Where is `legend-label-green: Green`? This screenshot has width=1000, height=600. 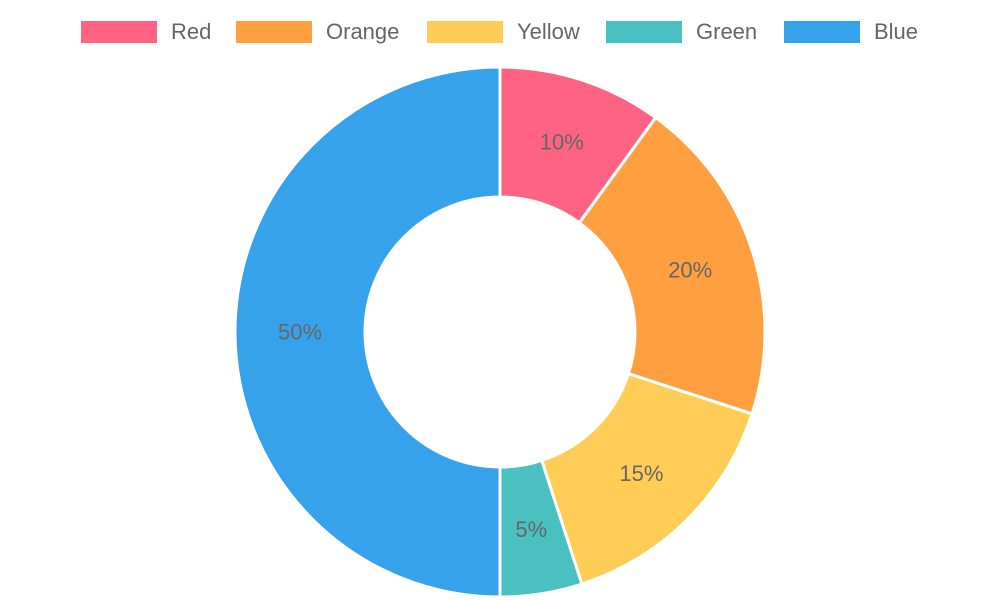
legend-label-green: Green is located at coordinates (727, 31).